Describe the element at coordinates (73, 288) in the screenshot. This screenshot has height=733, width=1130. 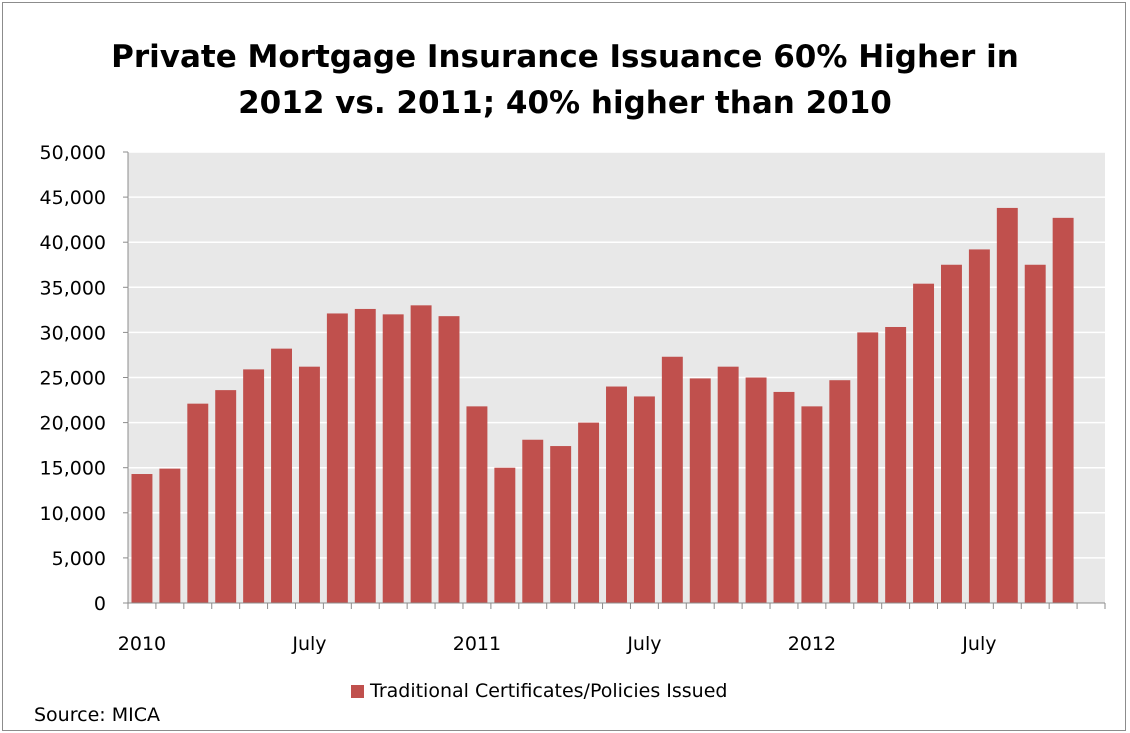
I see `y-tick-label: 35,000` at that location.